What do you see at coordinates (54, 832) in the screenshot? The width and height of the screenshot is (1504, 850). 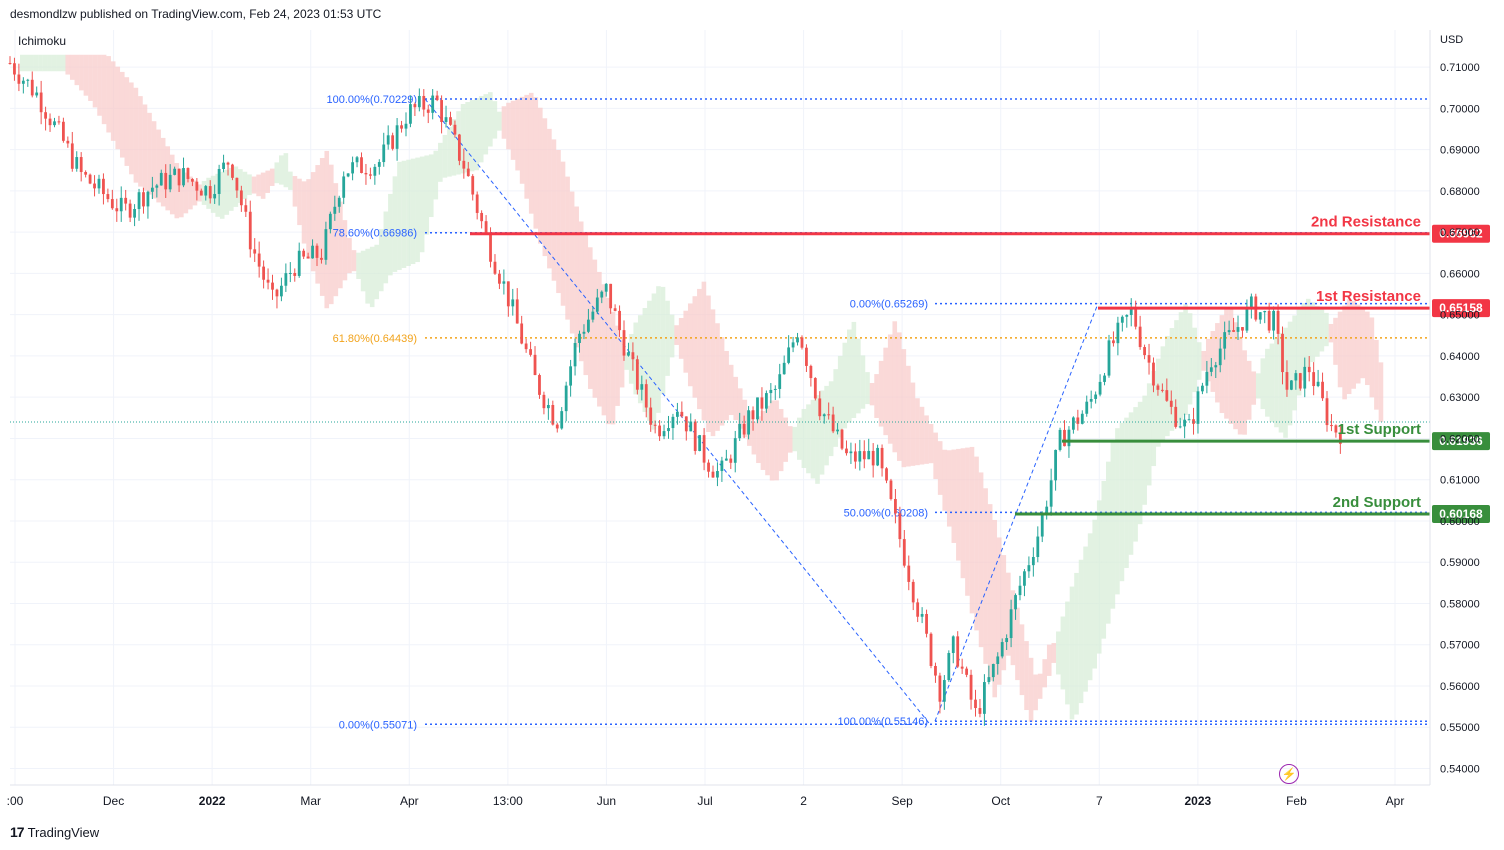 I see `footer-brand: 17 TradingView` at bounding box center [54, 832].